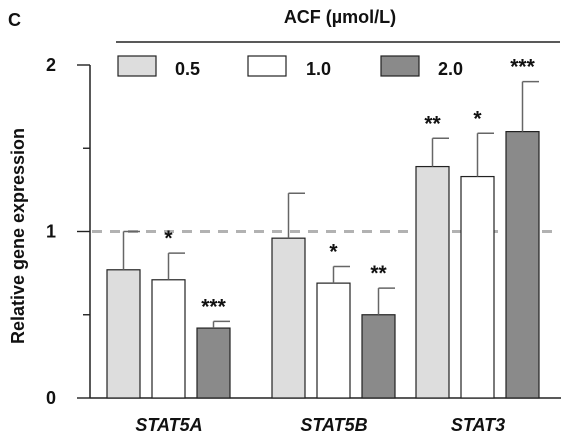  Describe the element at coordinates (478, 425) in the screenshot. I see `x-tick-label-stat3: STAT3` at that location.